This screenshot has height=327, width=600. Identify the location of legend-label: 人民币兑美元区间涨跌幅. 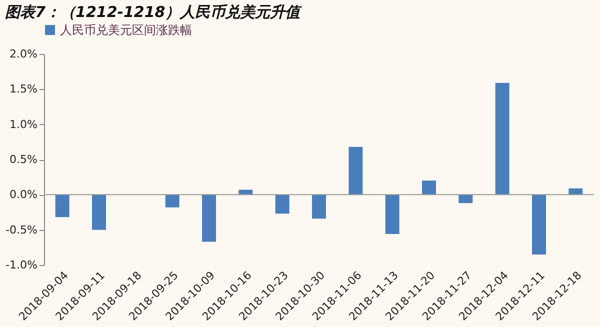
(126, 30).